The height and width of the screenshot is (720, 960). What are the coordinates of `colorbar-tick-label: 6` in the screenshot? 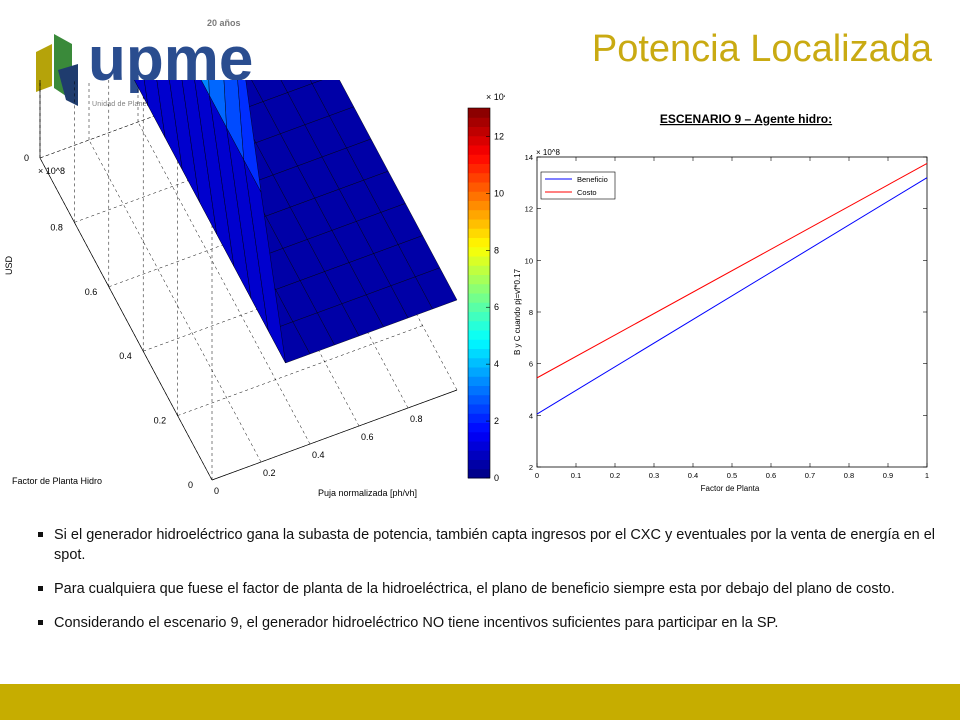 It's located at (496, 307).